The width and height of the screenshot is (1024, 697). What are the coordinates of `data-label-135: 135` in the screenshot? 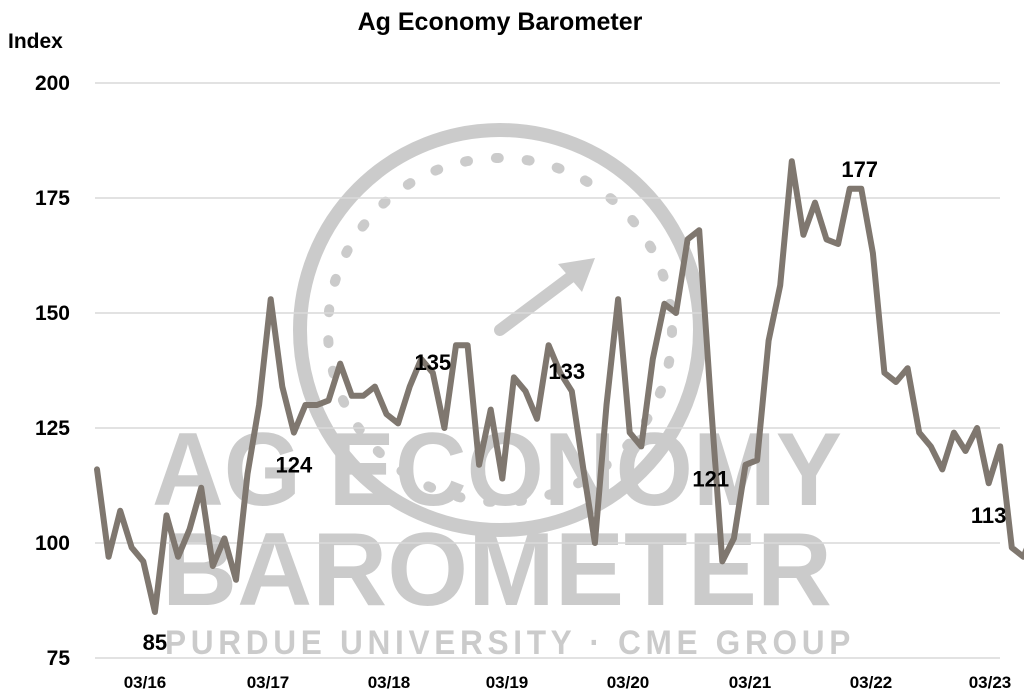 It's located at (432, 362).